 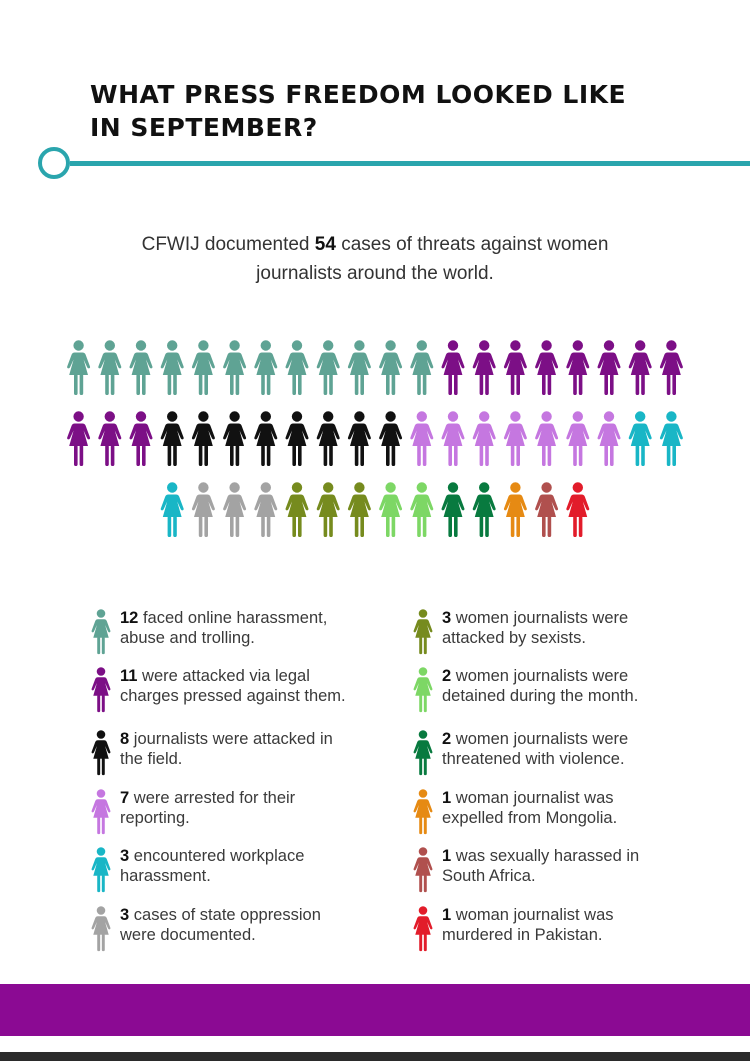 I want to click on legend-item: 1 was sexually harassed in South Africa., so click(x=525, y=869).